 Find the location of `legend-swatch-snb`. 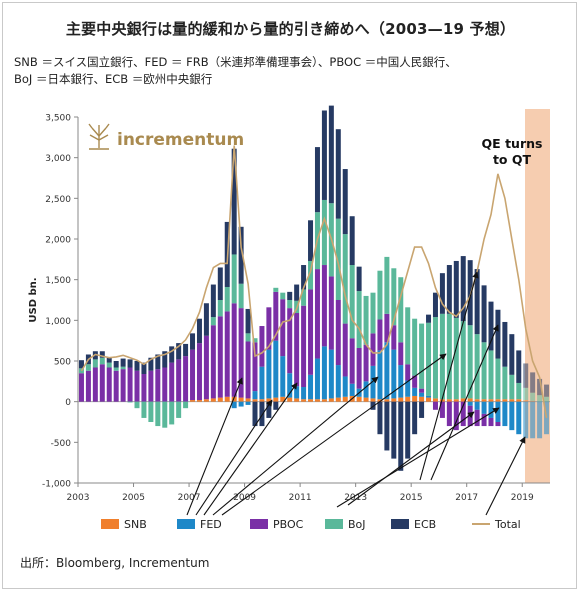

legend-swatch-snb is located at coordinates (110, 524).